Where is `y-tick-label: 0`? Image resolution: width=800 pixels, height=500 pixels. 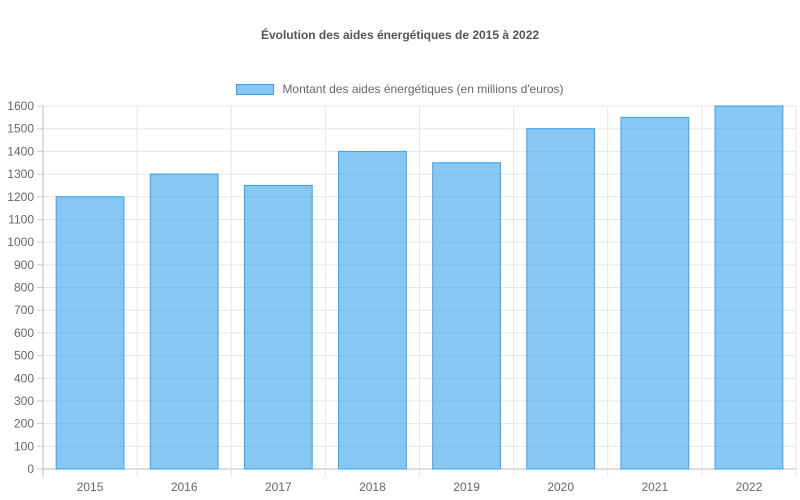
y-tick-label: 0 is located at coordinates (30, 469).